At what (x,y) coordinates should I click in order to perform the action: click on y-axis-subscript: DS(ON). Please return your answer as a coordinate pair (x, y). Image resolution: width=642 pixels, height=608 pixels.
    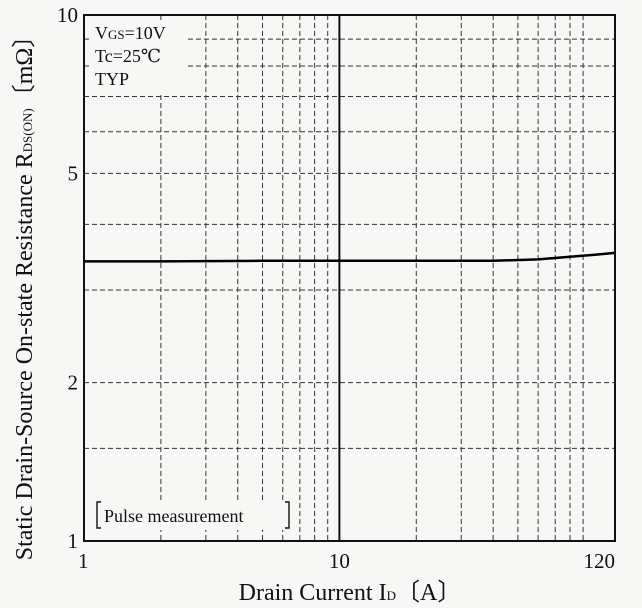
    Looking at the image, I should click on (27, 130).